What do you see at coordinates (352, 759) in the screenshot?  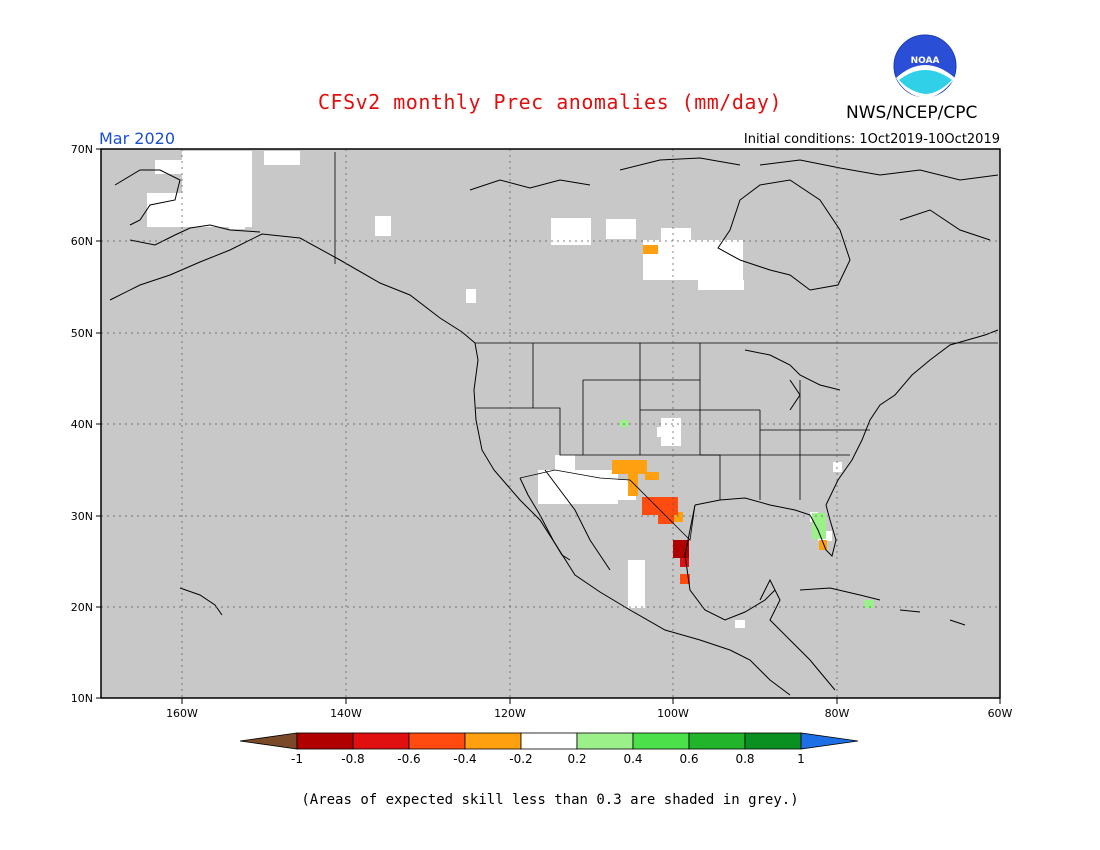 I see `colorbar-label: -0.8` at bounding box center [352, 759].